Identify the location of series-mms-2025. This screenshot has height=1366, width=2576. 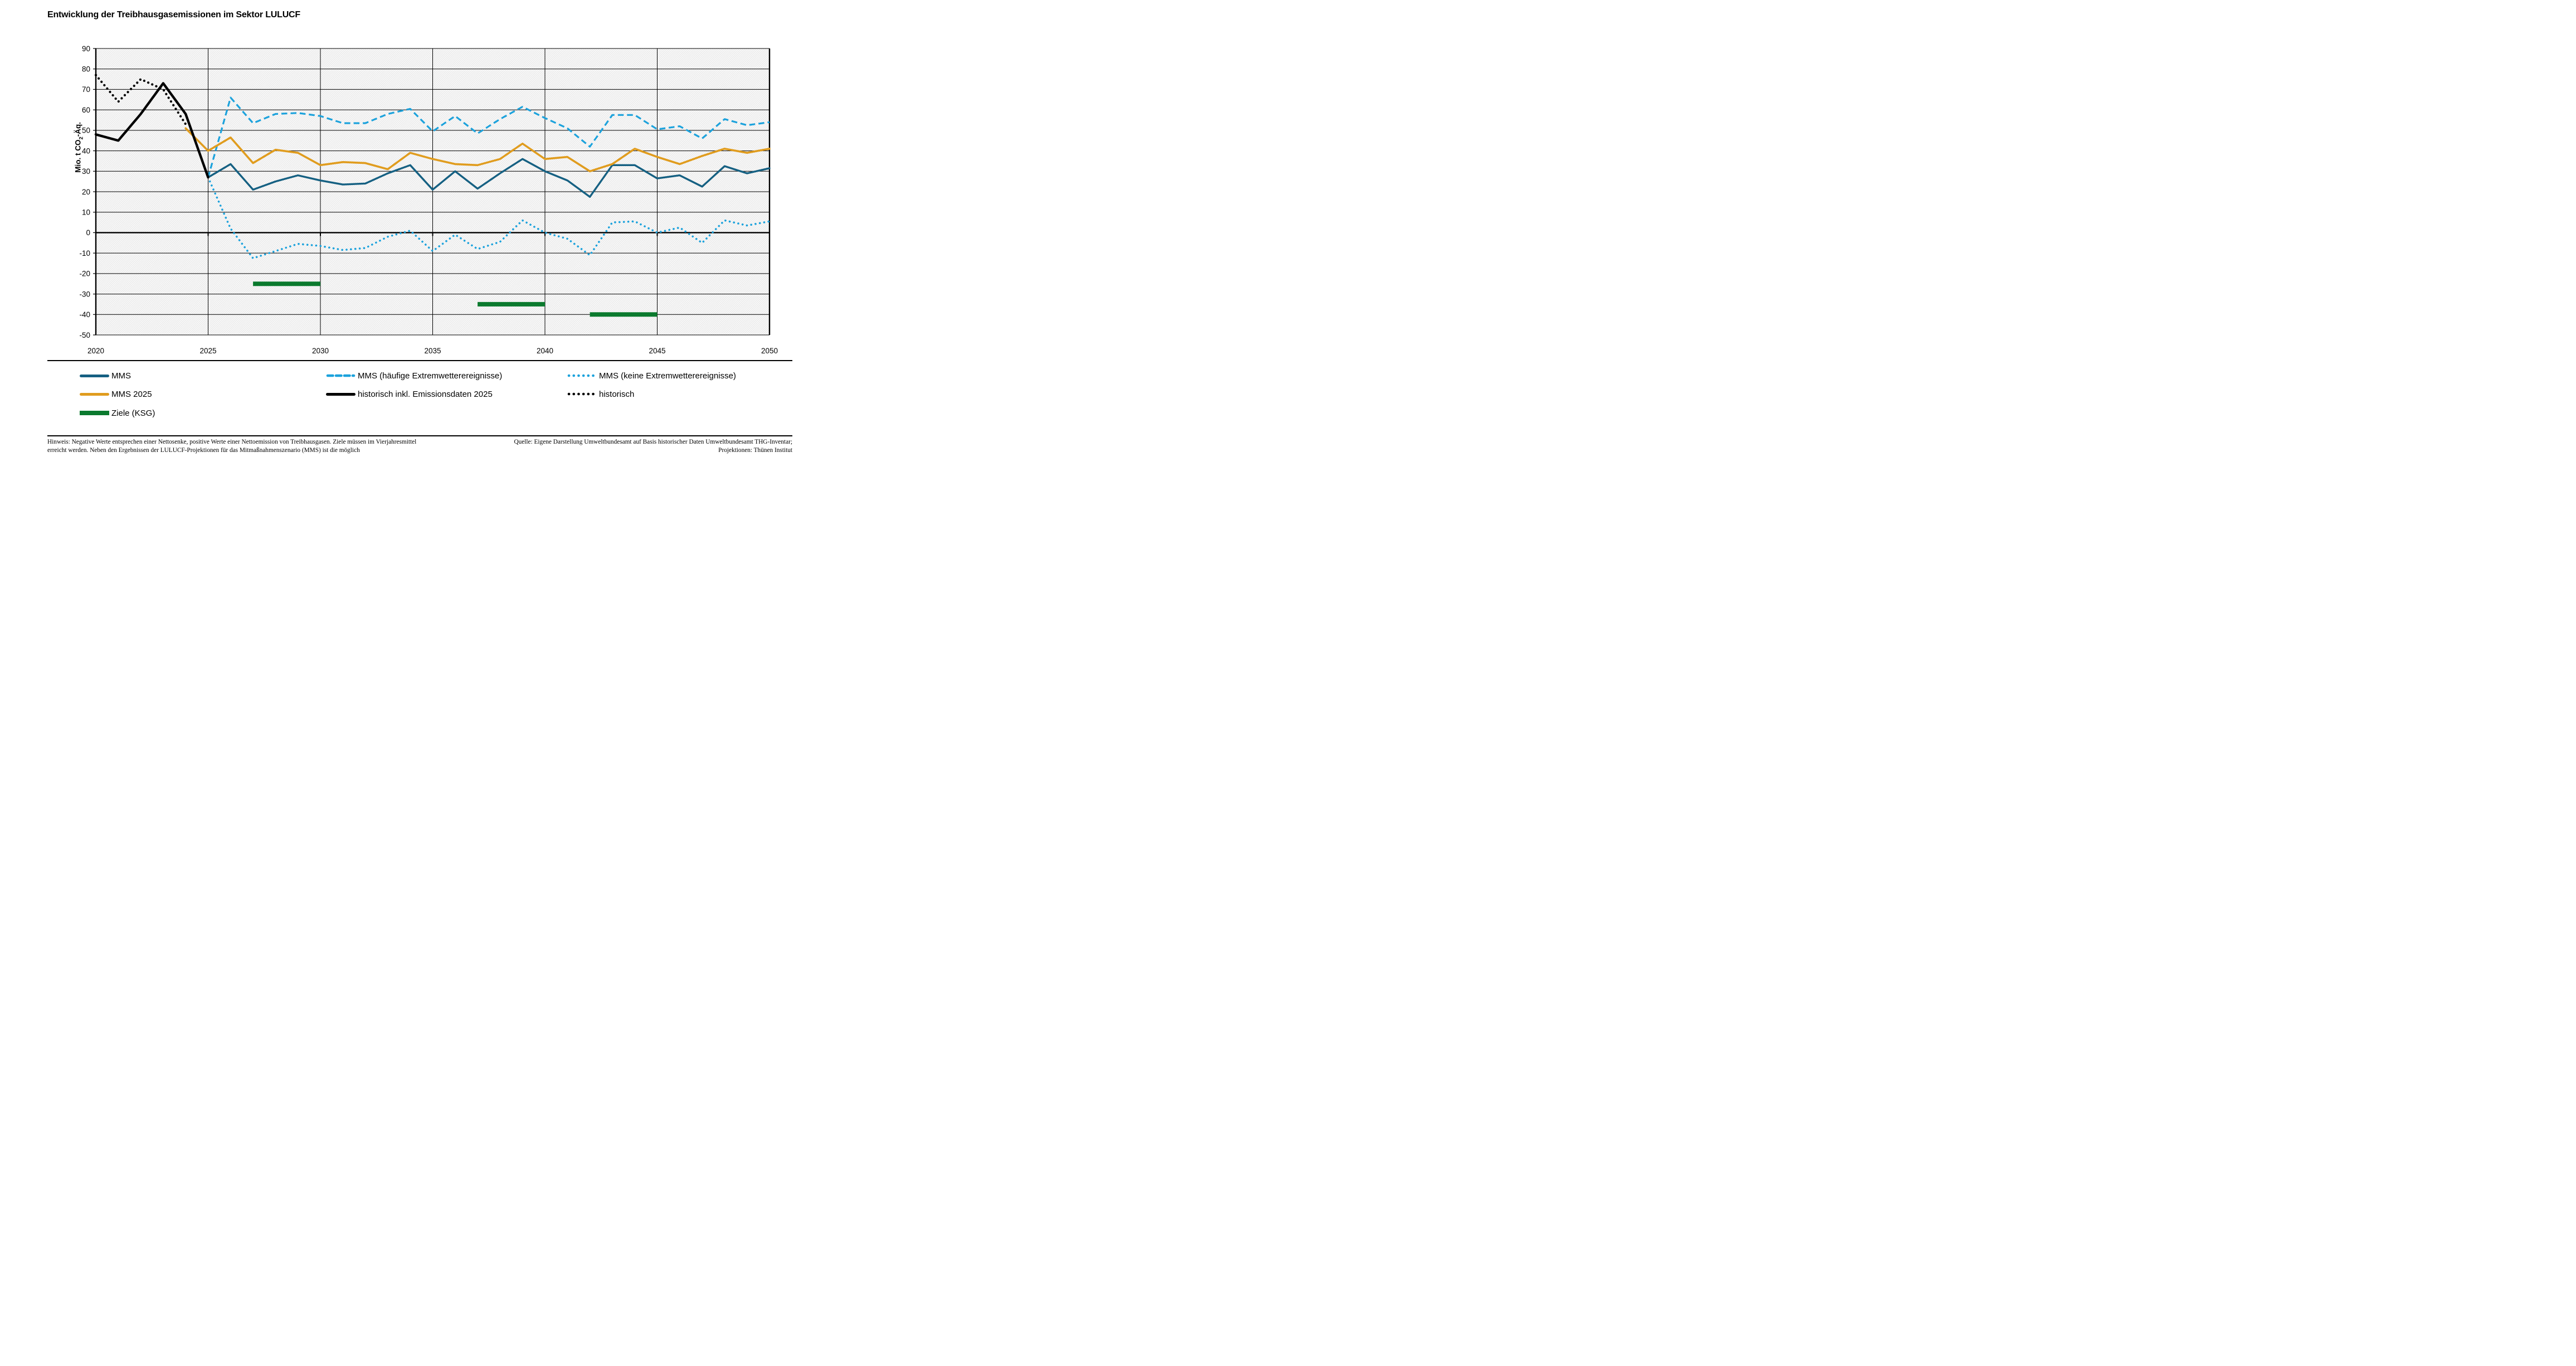
(478, 150).